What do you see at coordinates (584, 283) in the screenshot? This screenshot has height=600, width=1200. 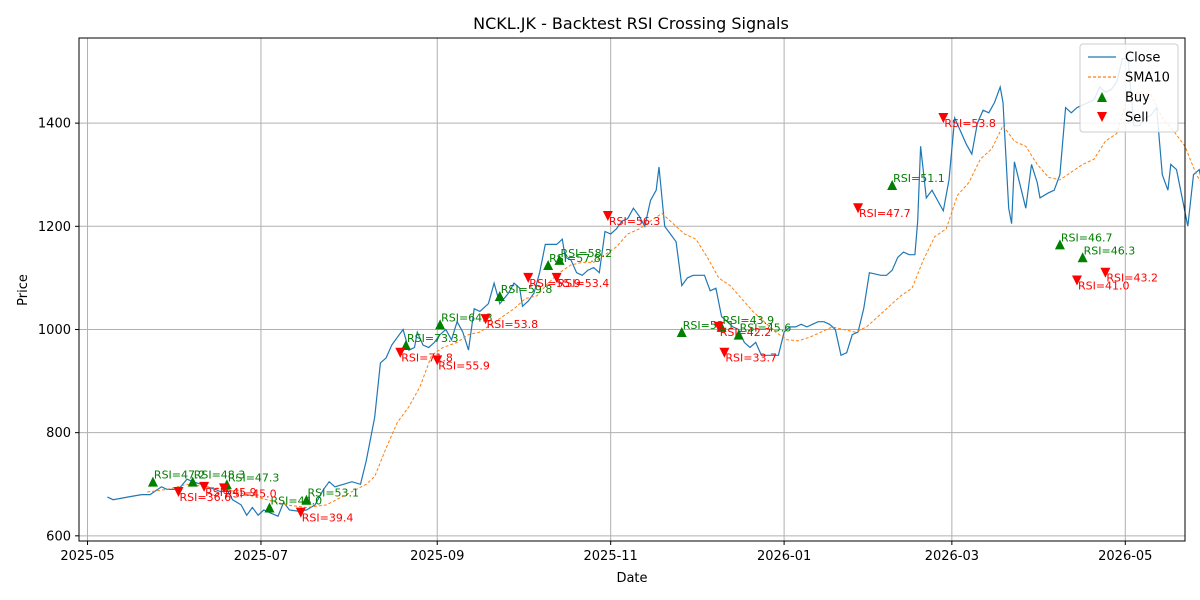 I see `sell-rsi-label: RSI=53.4` at bounding box center [584, 283].